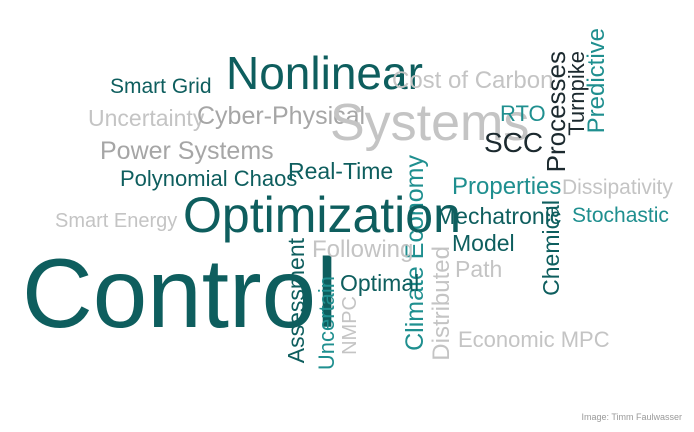  I want to click on word-assessment: Assessment, so click(296, 301).